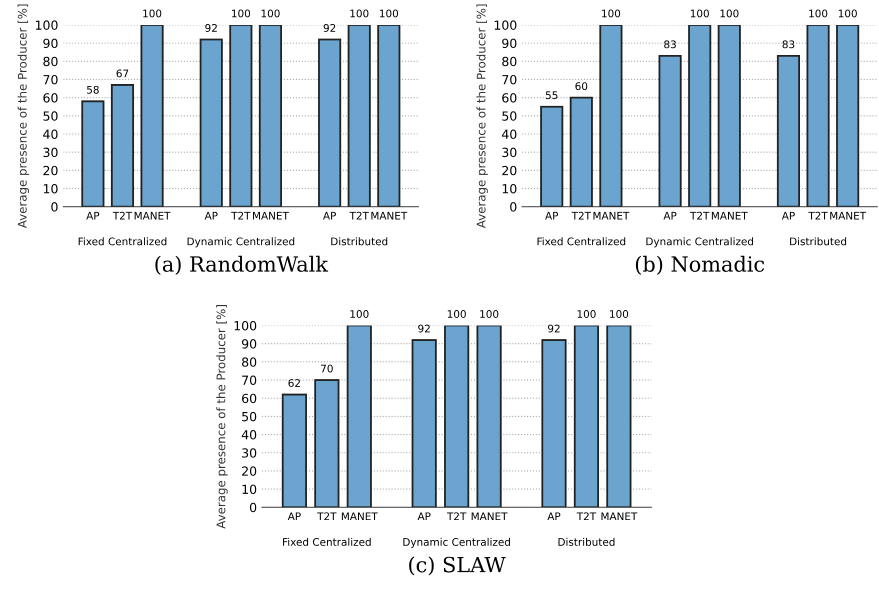 The height and width of the screenshot is (594, 879). Describe the element at coordinates (700, 265) in the screenshot. I see `text: (b) Nomadic` at that location.